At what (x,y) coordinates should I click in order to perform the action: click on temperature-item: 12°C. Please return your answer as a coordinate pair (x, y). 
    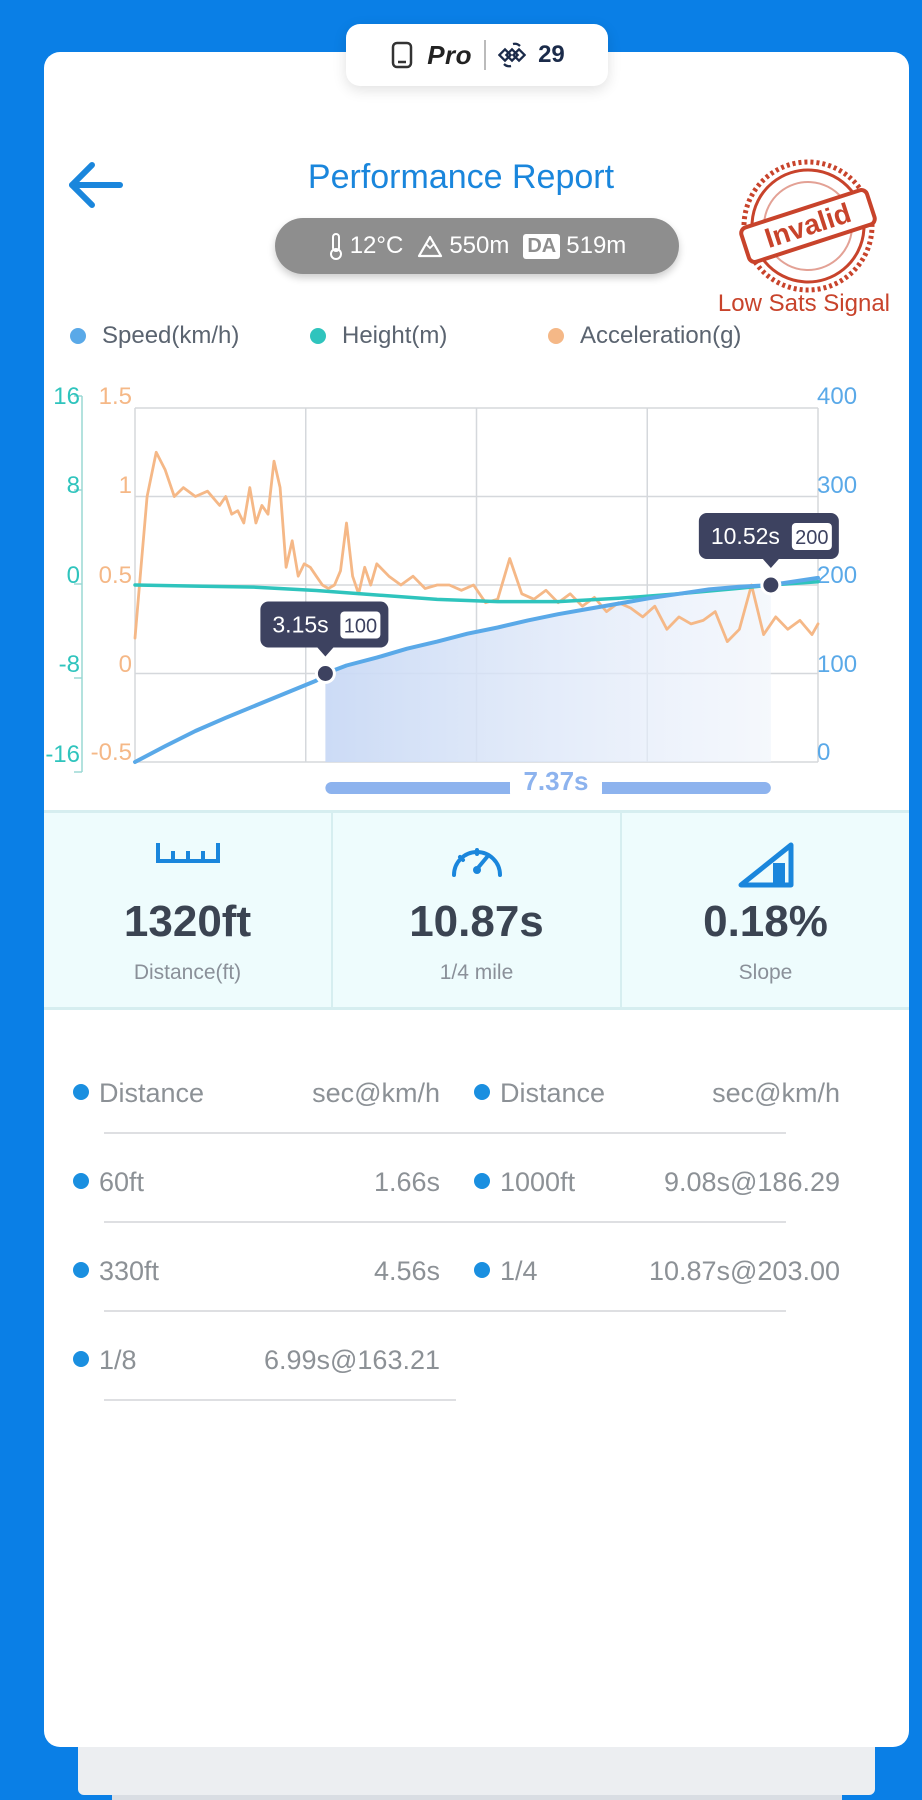
    Looking at the image, I should click on (366, 246).